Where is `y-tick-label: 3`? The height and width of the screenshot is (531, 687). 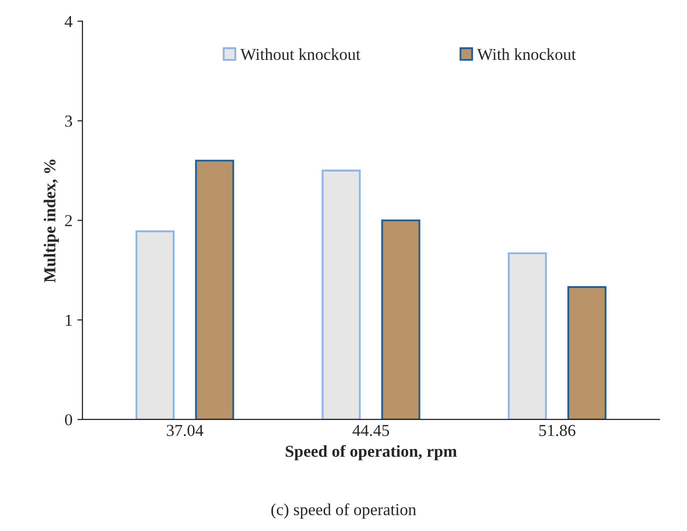
y-tick-label: 3 is located at coordinates (68, 121).